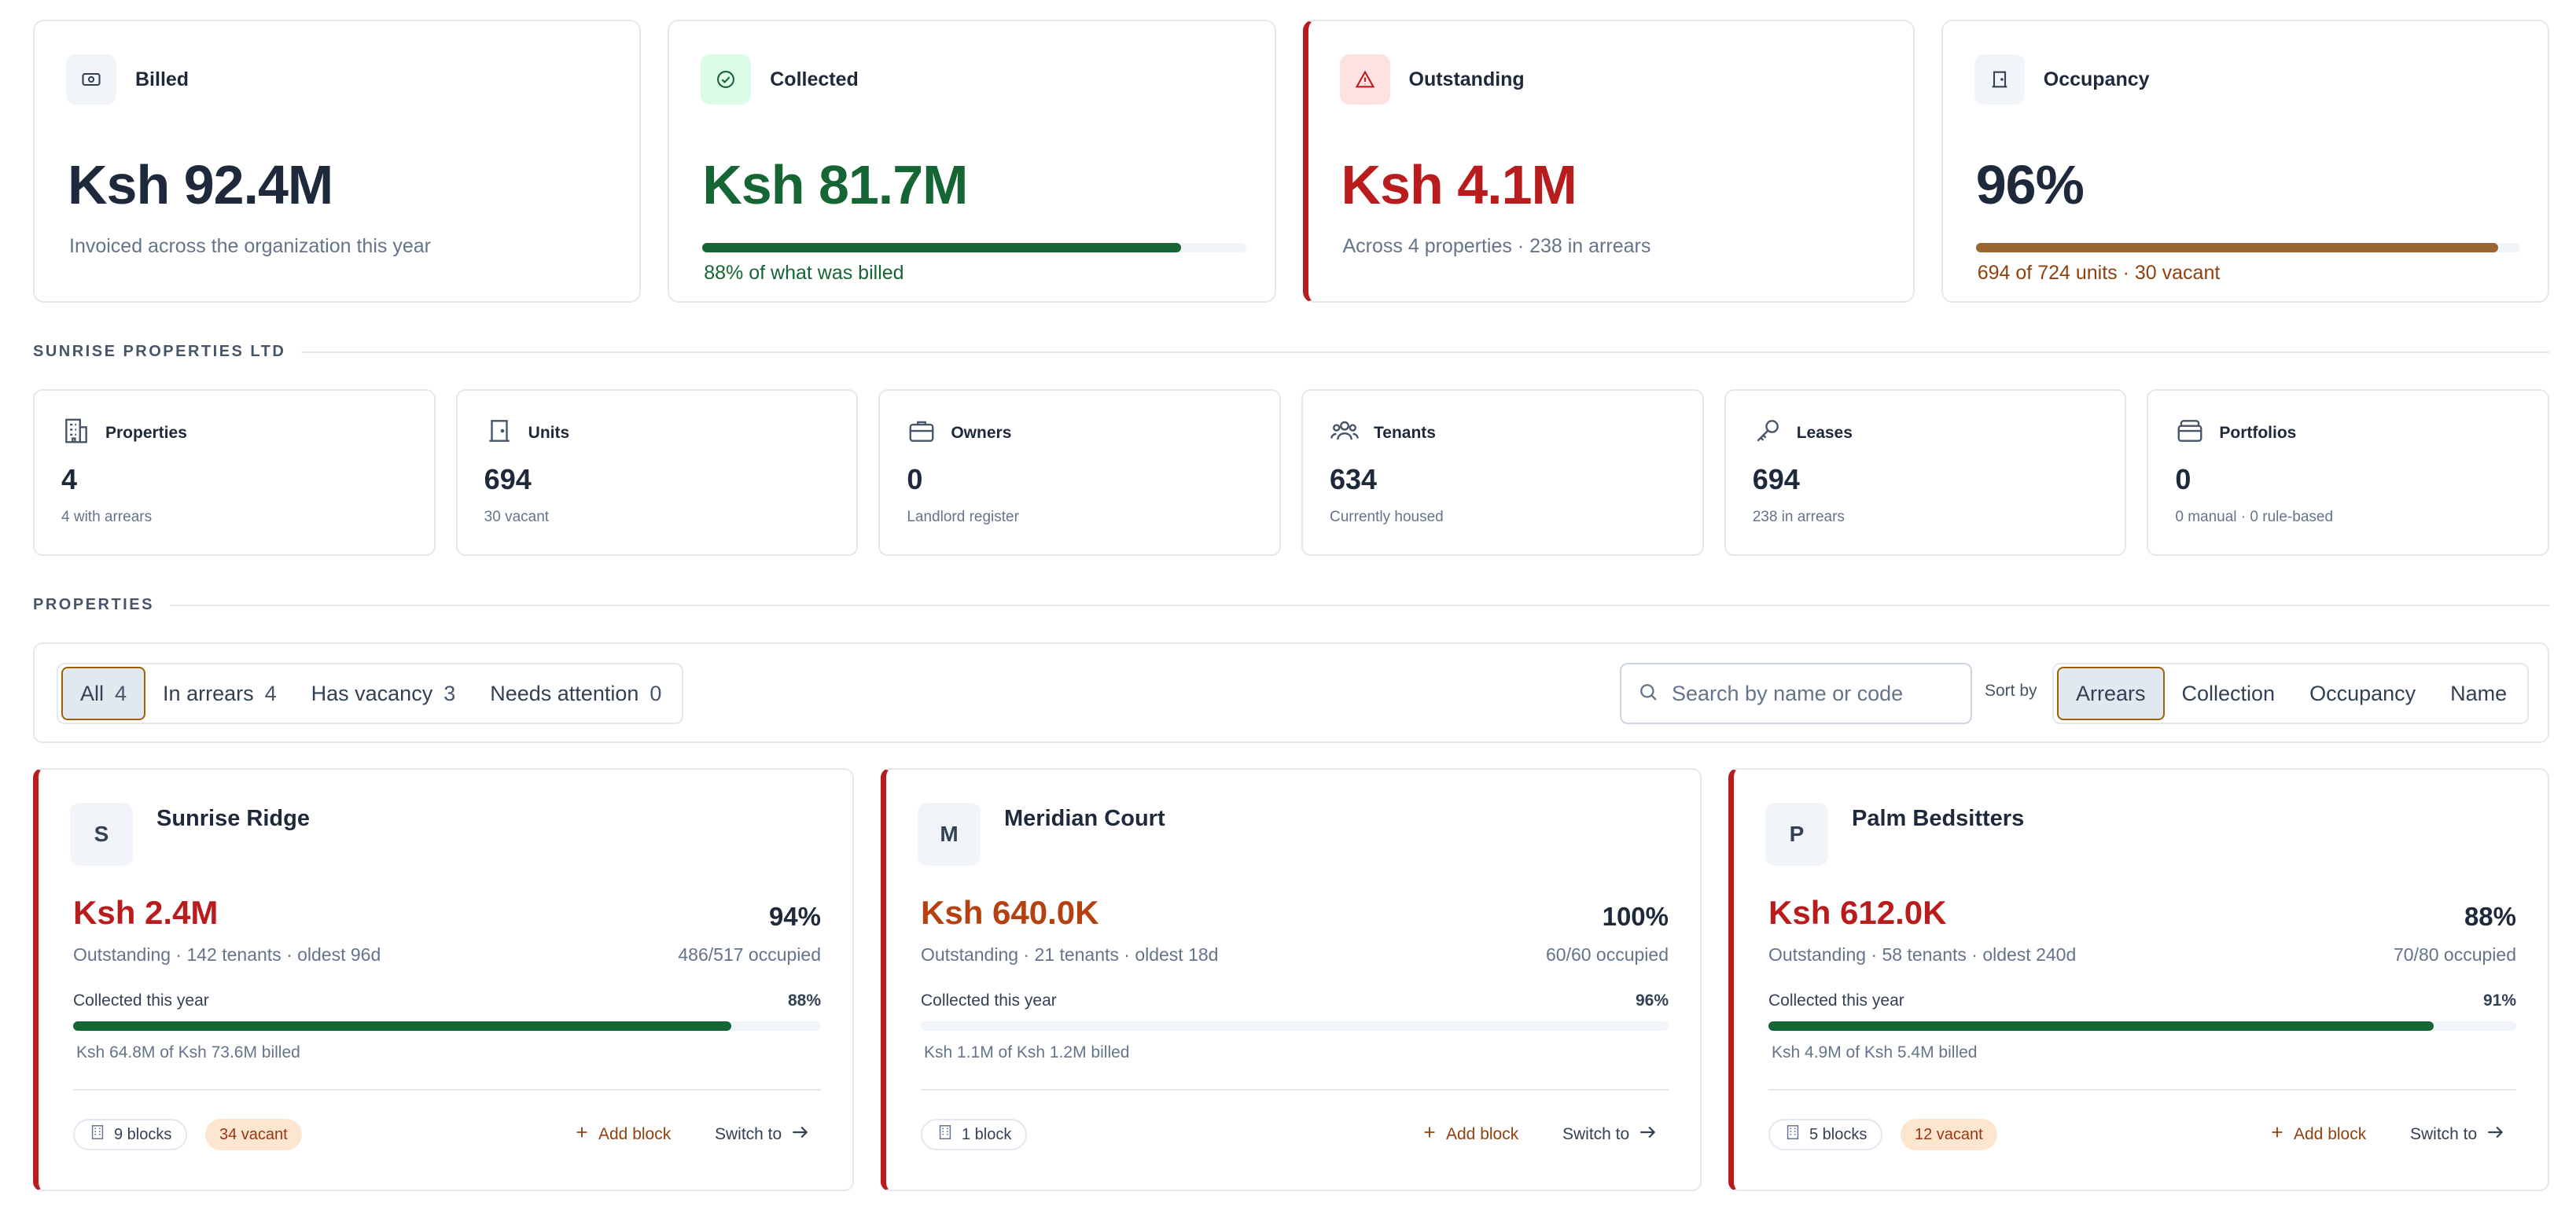 The width and height of the screenshot is (2576, 1214). I want to click on stat-header: Leases, so click(1803, 433).